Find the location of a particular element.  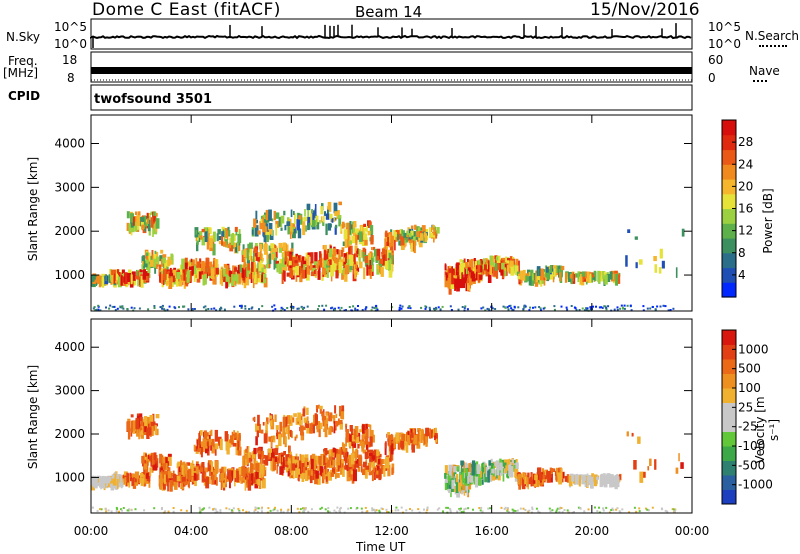

freq-label-line1: Freq. is located at coordinates (23, 61).